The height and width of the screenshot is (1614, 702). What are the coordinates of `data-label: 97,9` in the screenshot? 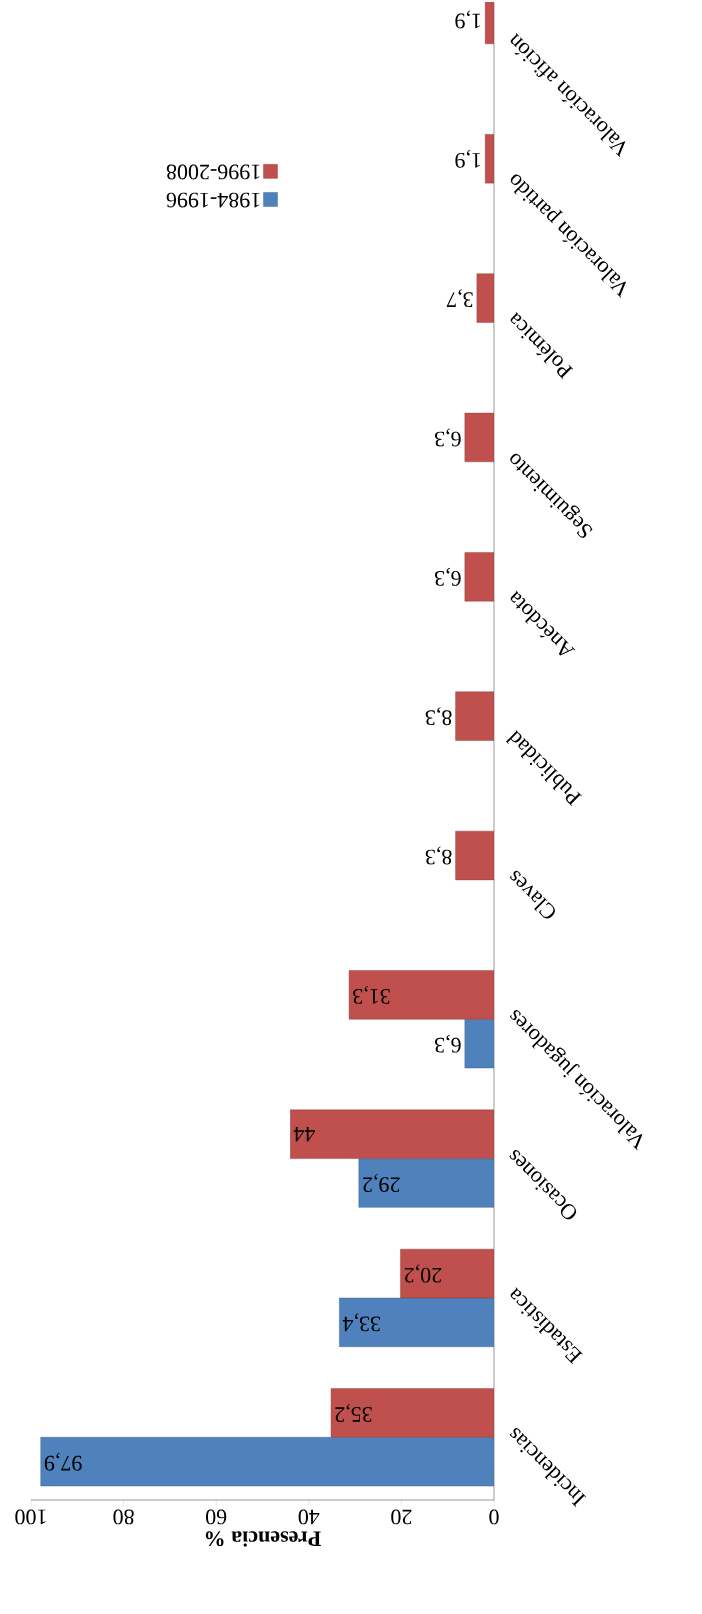 It's located at (63, 1461).